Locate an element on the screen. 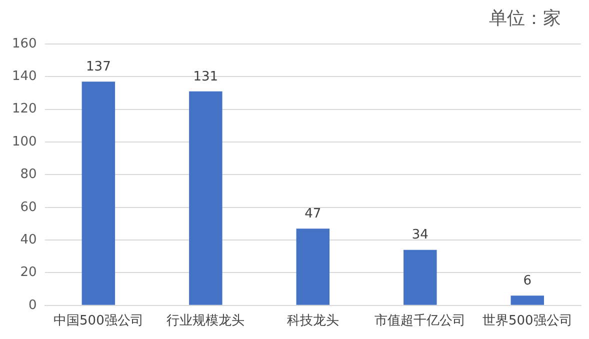 The width and height of the screenshot is (589, 339). y-tick-label: 40 is located at coordinates (28, 240).